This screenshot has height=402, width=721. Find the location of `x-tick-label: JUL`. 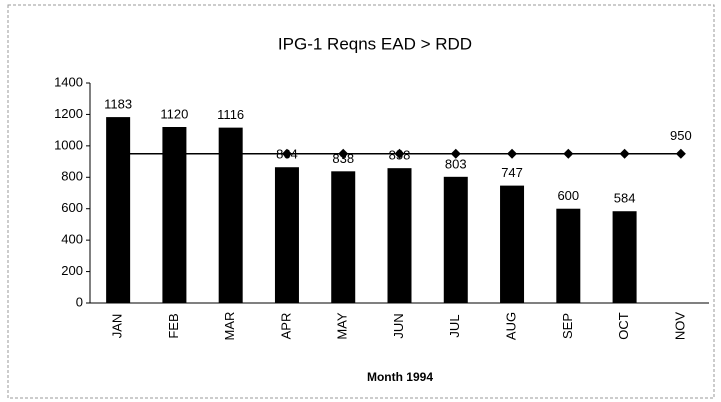

x-tick-label: JUL is located at coordinates (454, 325).